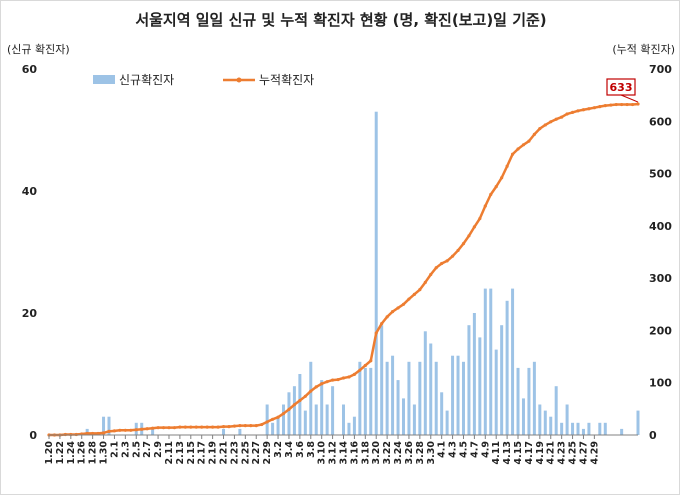 The height and width of the screenshot is (496, 680). What do you see at coordinates (82, 453) in the screenshot?
I see `x-tick-label: 1.26` at bounding box center [82, 453].